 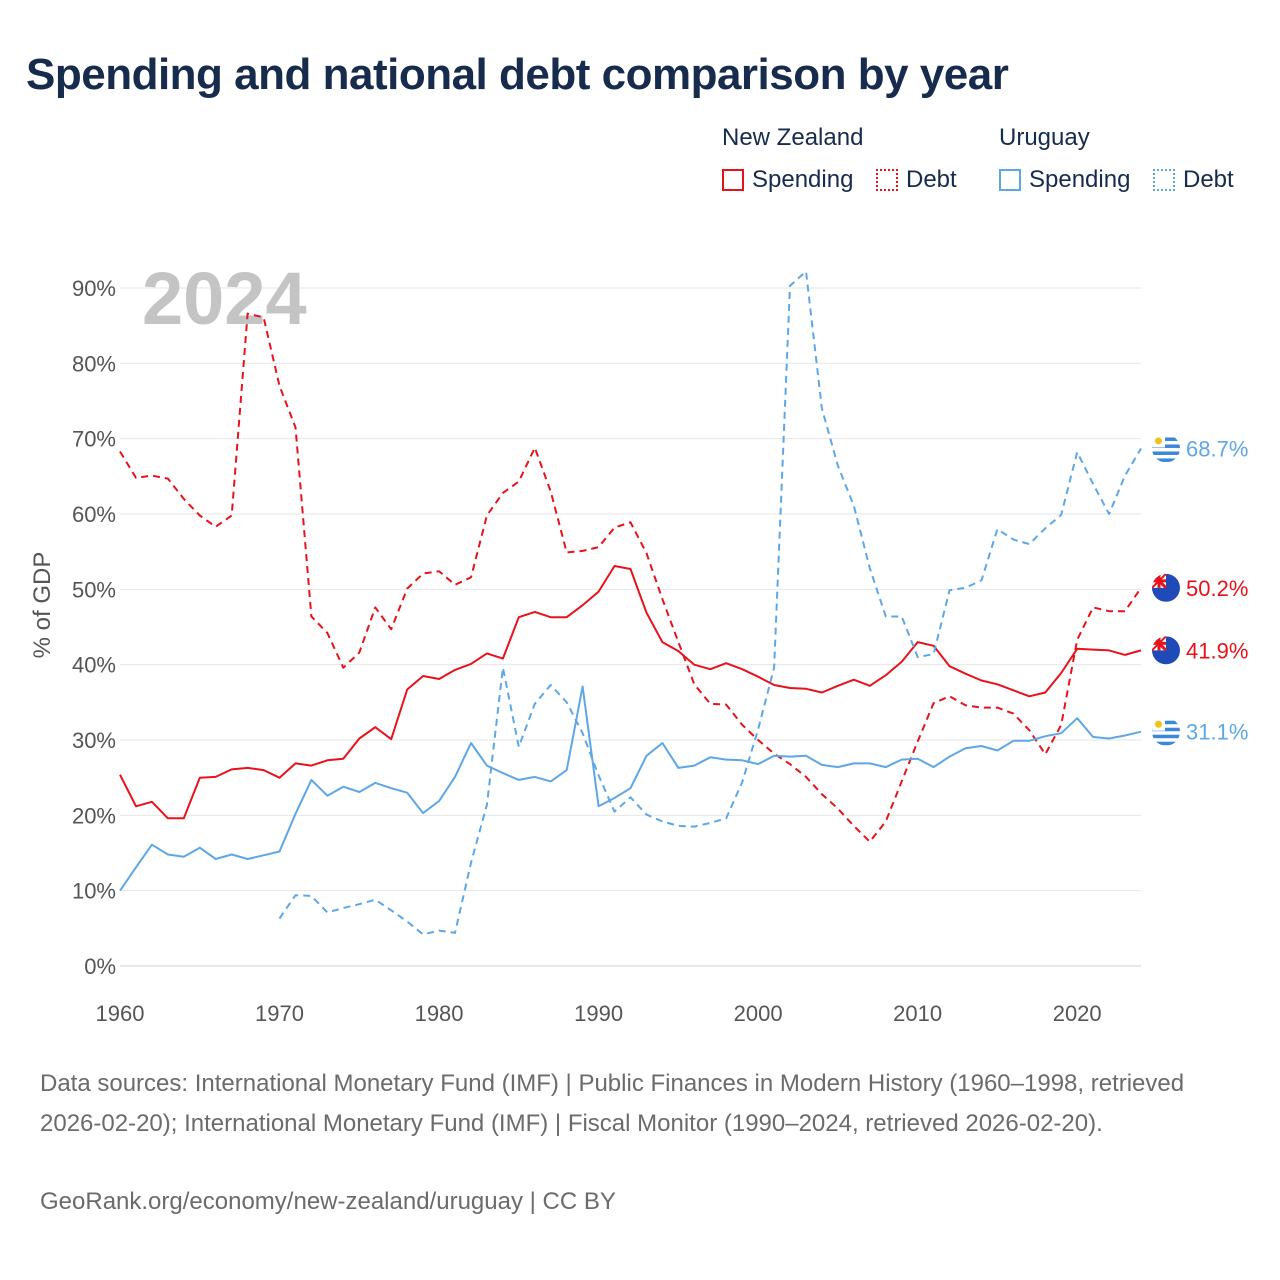 What do you see at coordinates (630, 788) in the screenshot?
I see `series-line-uruguay-spending` at bounding box center [630, 788].